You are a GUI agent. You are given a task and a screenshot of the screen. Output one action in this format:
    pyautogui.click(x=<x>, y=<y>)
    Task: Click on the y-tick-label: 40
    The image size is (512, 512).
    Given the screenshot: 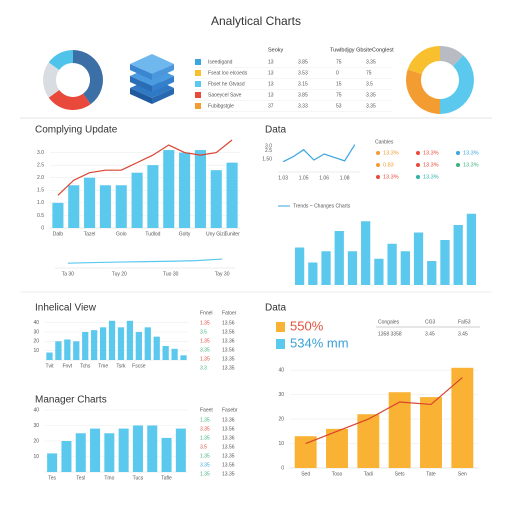 What is the action you would take?
    pyautogui.click(x=36, y=323)
    